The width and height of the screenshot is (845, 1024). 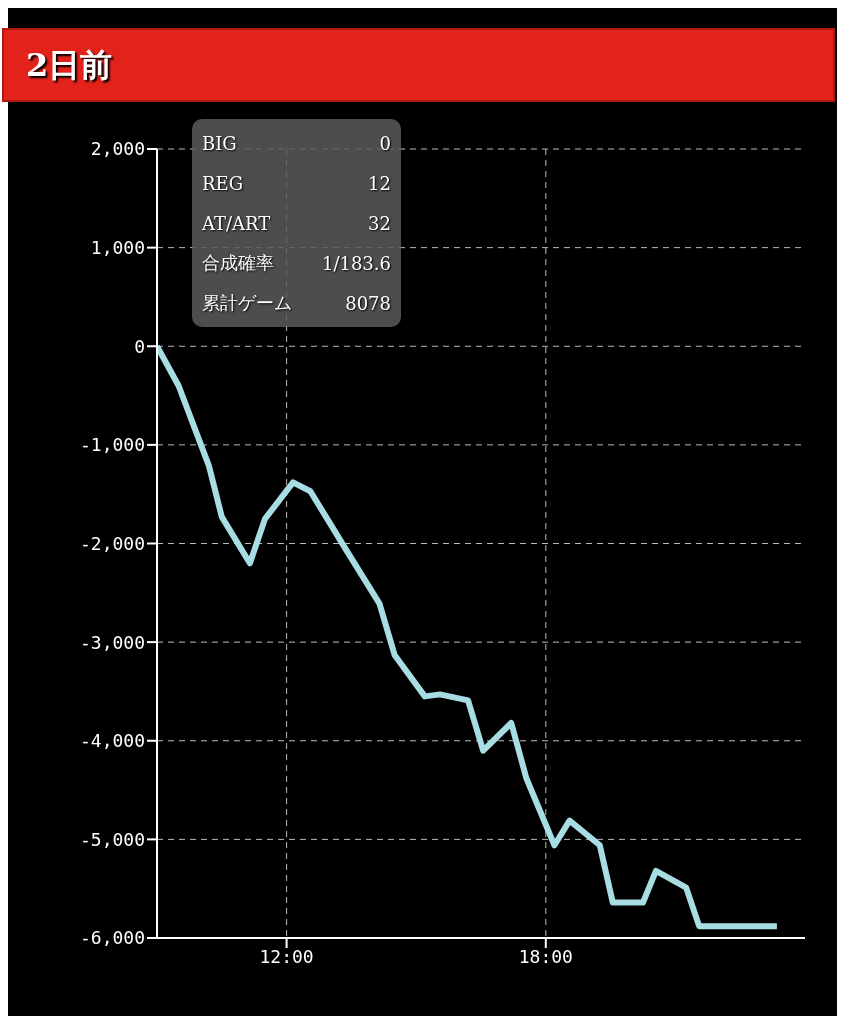 What do you see at coordinates (368, 303) in the screenshot?
I see `annotation: 8078` at bounding box center [368, 303].